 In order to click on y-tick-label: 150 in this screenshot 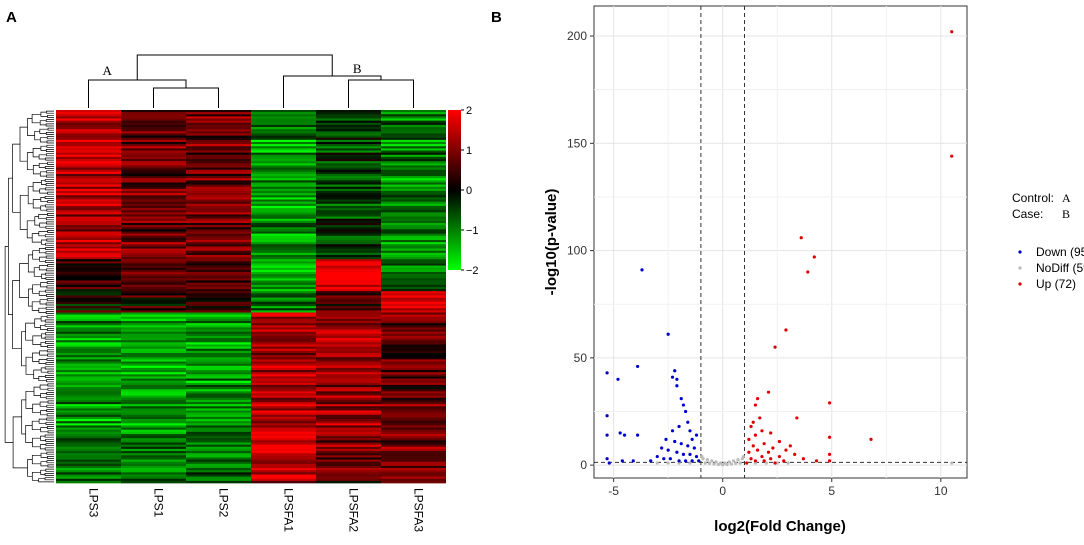, I will do `click(577, 143)`.